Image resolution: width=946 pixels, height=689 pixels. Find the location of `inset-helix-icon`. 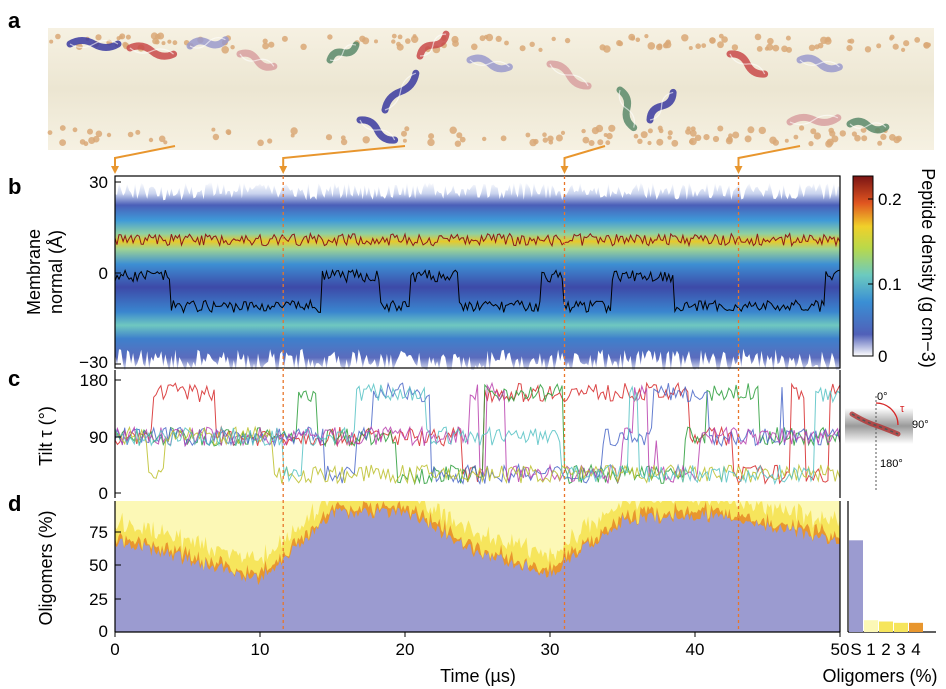

inset-helix-icon is located at coordinates (875, 424).